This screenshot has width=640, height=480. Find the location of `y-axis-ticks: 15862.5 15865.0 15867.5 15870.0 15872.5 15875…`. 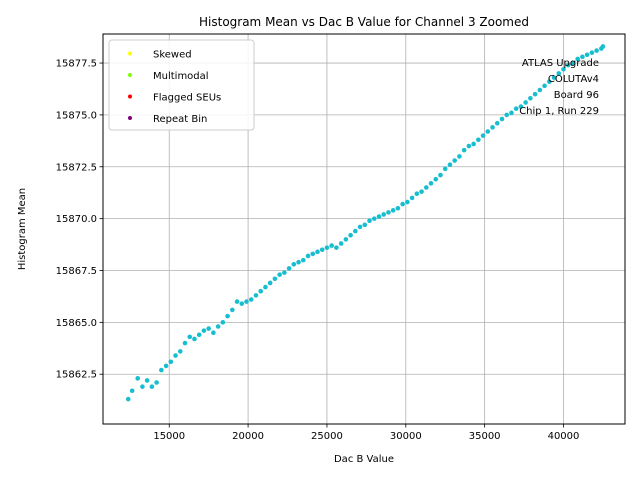

y-axis-ticks: 15862.5 15865.0 15867.5 15870.0 15872.5 15875… is located at coordinates (79, 220).